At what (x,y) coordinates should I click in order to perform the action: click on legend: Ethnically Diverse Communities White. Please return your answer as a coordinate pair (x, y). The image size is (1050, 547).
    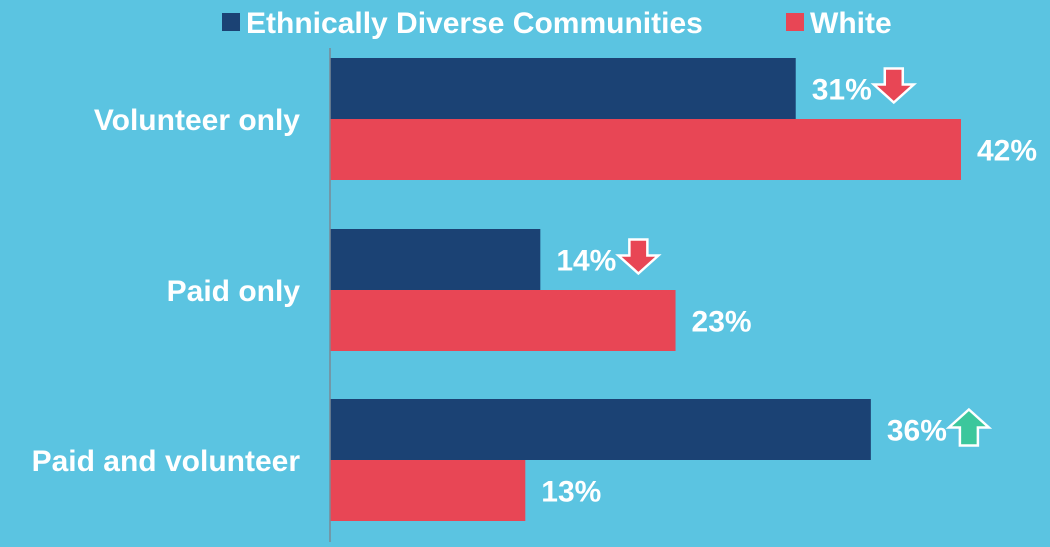
    Looking at the image, I should click on (557, 23).